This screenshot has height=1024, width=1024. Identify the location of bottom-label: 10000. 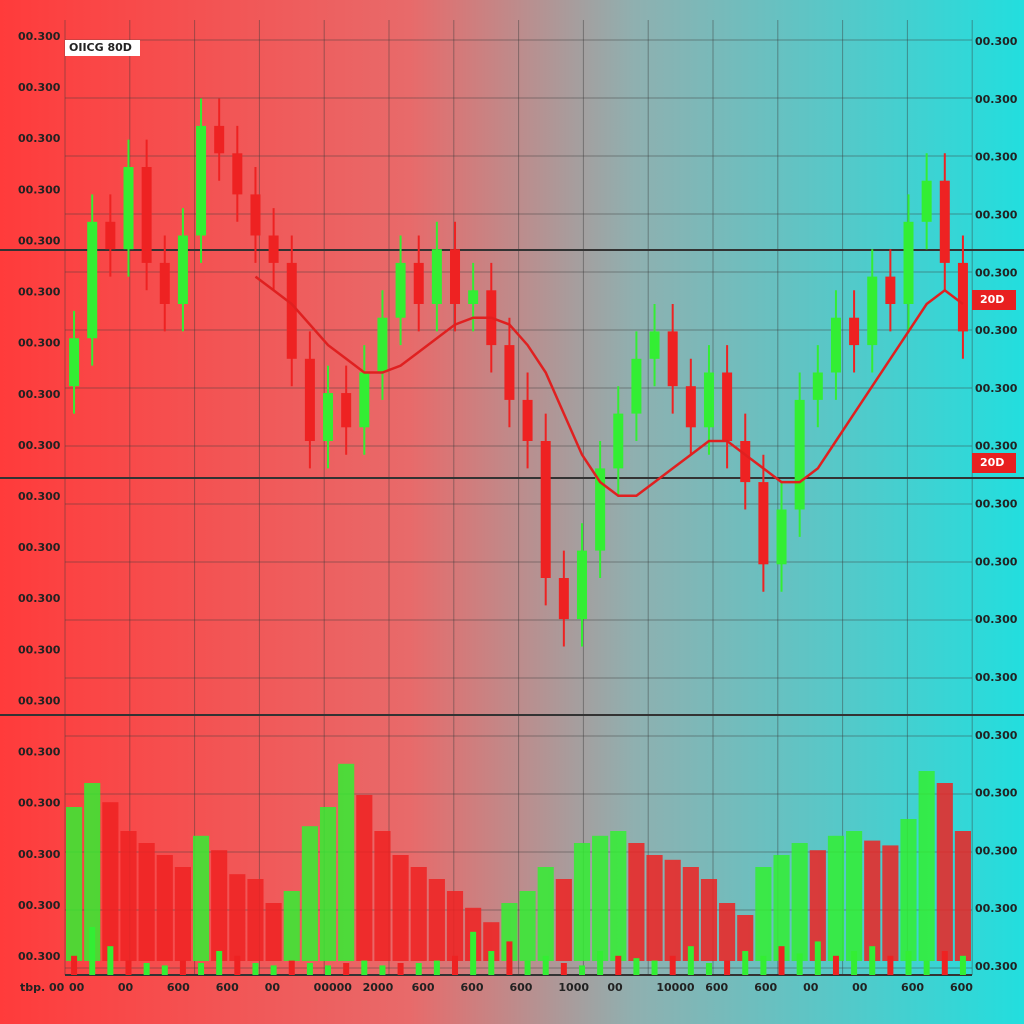
(675, 987).